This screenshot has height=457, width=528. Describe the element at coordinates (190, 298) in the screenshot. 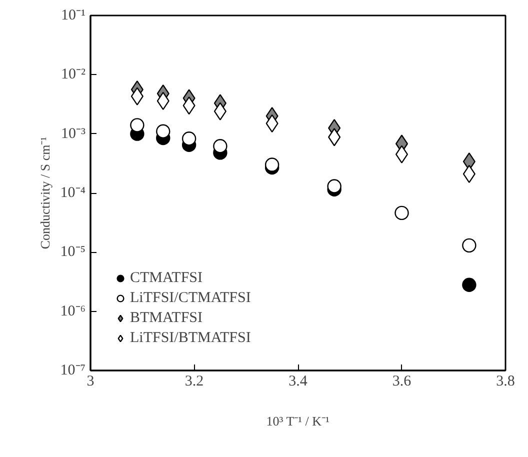

I see `legend-label: LiTFSI/CTMATFSI` at that location.